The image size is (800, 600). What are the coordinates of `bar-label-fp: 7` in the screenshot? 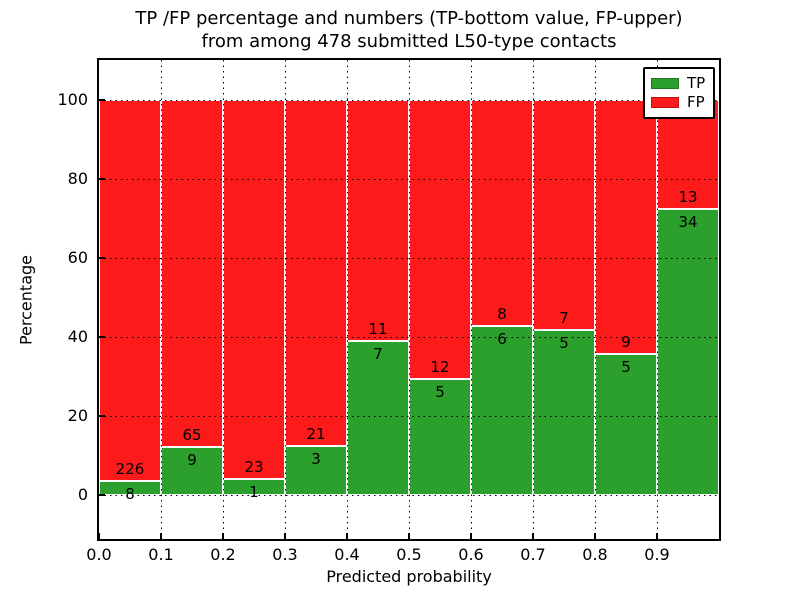 It's located at (564, 318).